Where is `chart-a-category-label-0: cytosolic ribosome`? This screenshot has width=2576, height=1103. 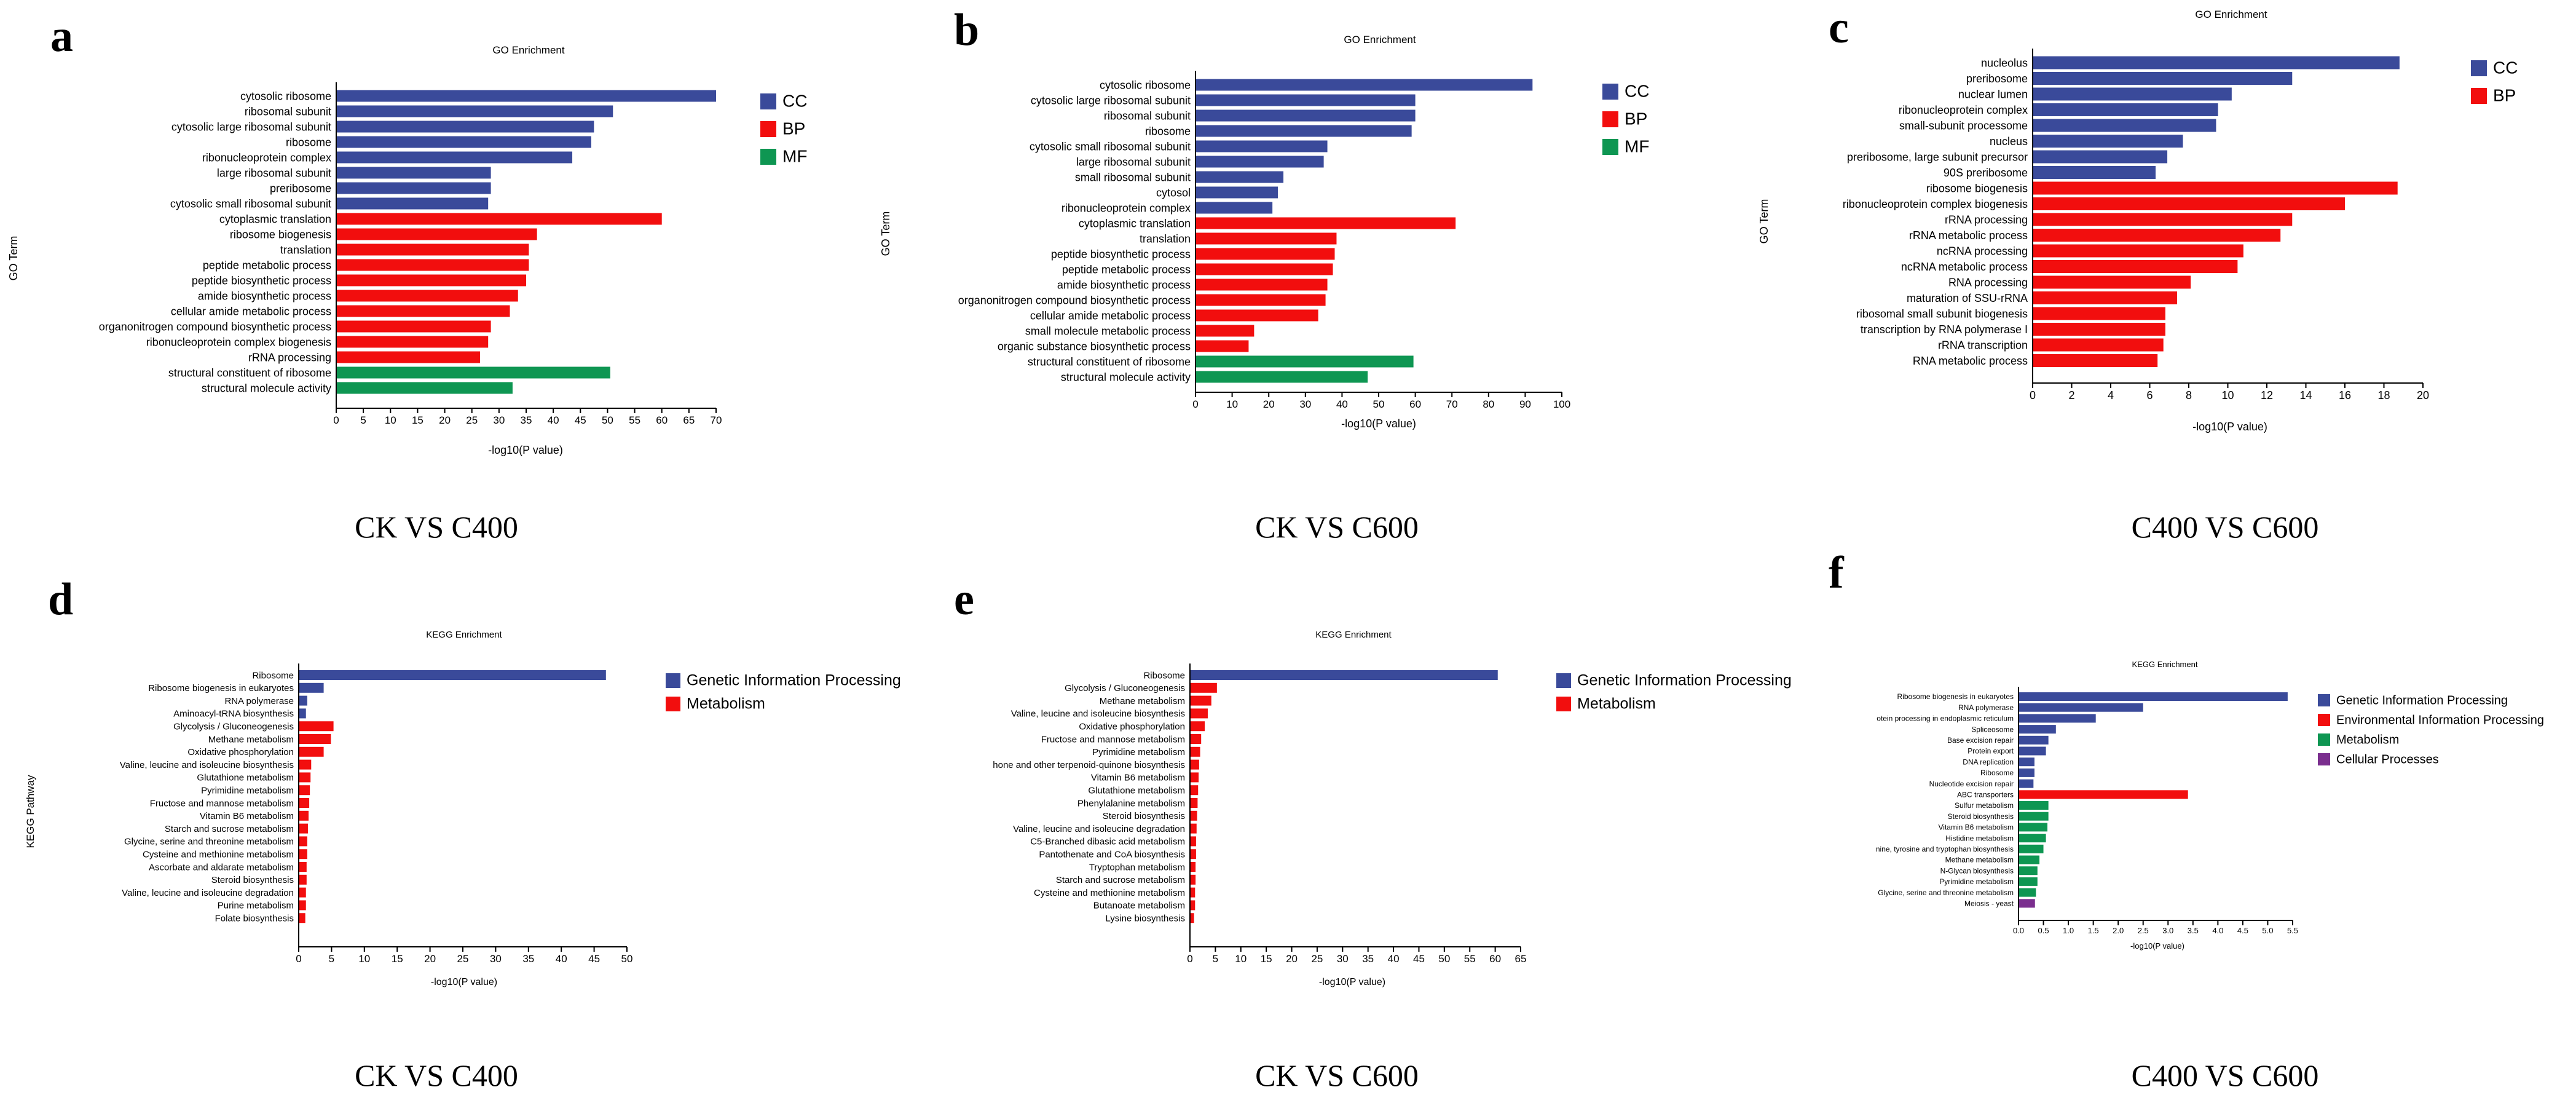
chart-a-category-label-0: cytosolic ribosome is located at coordinates (285, 96).